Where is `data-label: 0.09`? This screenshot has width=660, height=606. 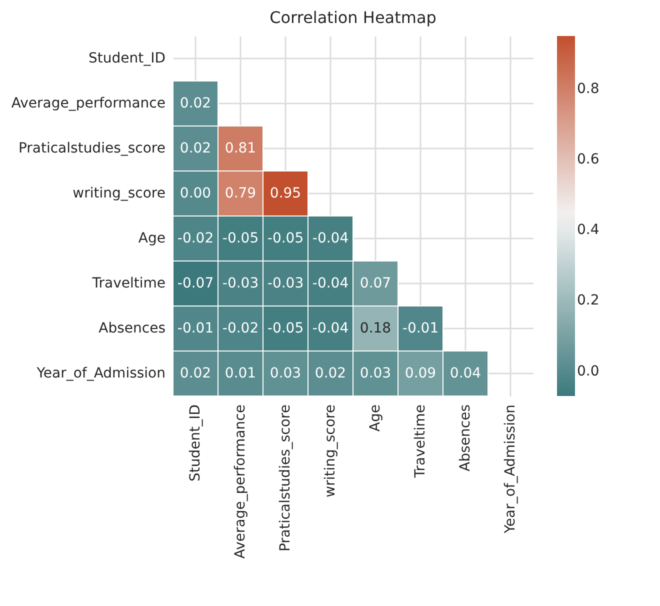
data-label: 0.09 is located at coordinates (420, 374).